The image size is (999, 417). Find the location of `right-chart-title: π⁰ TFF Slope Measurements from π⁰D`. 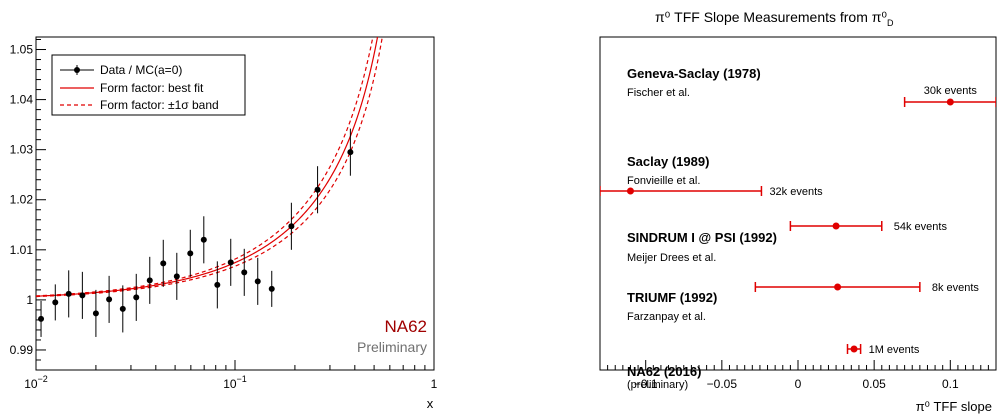

right-chart-title: π⁰ TFF Slope Measurements from π⁰D is located at coordinates (774, 18).